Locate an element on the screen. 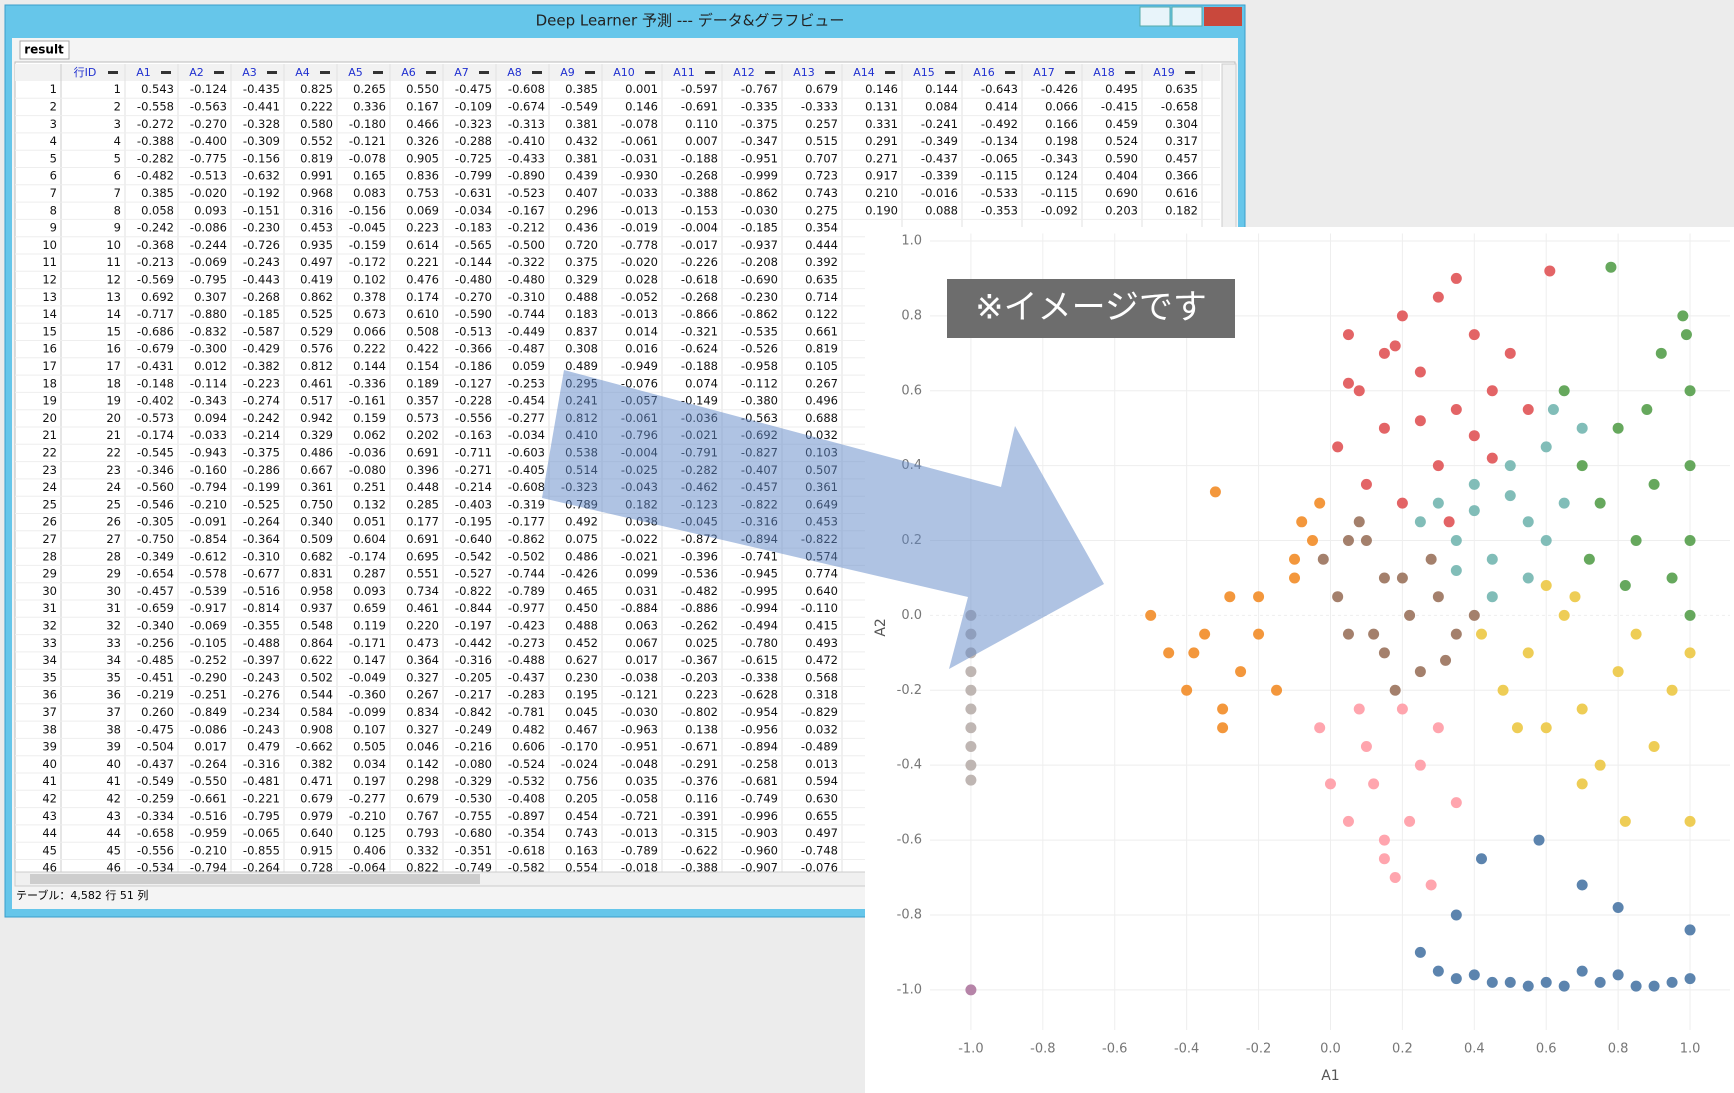  table-cell: -0.216 is located at coordinates (473, 747).